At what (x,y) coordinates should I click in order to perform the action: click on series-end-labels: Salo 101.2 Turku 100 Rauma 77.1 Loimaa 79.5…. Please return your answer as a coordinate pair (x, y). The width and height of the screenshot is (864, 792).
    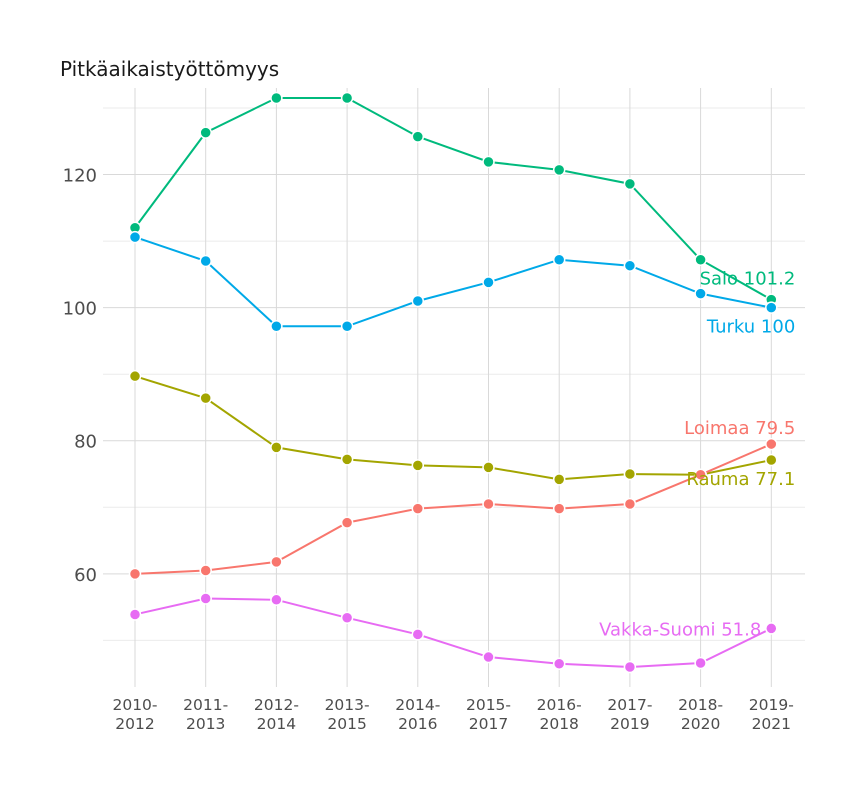
    Looking at the image, I should click on (697, 455).